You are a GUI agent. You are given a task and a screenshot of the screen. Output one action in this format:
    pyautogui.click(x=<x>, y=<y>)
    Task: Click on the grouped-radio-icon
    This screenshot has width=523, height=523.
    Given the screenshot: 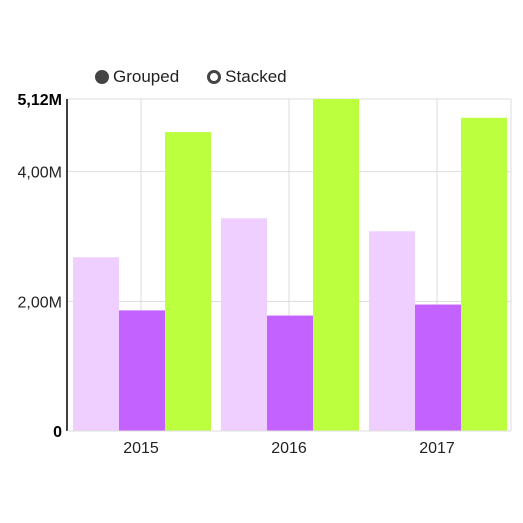 What is the action you would take?
    pyautogui.click(x=102, y=77)
    